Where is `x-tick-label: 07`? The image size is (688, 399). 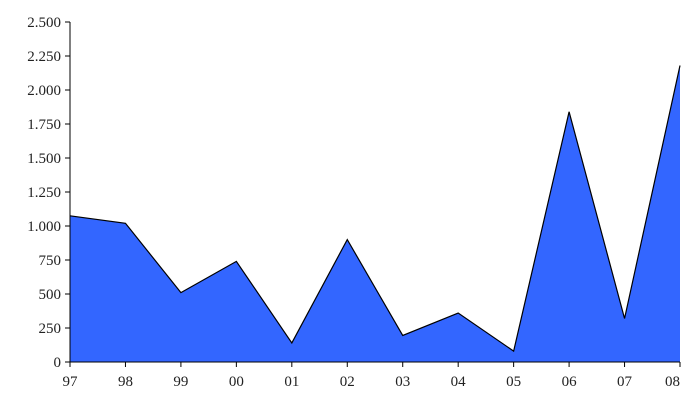 x-tick-label: 07 is located at coordinates (625, 382).